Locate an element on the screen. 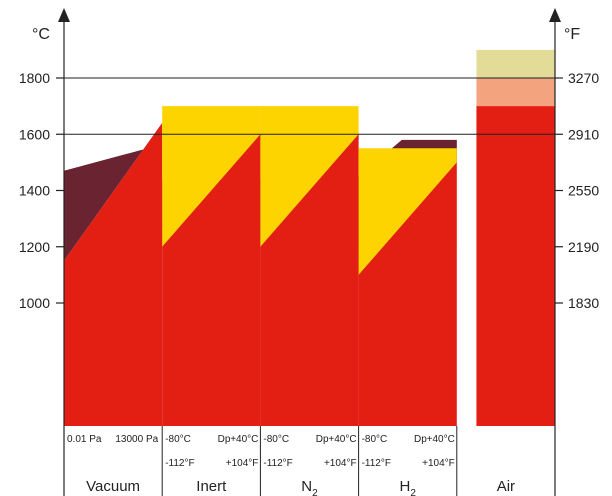  left-tick-label: 1200 is located at coordinates (34, 247).